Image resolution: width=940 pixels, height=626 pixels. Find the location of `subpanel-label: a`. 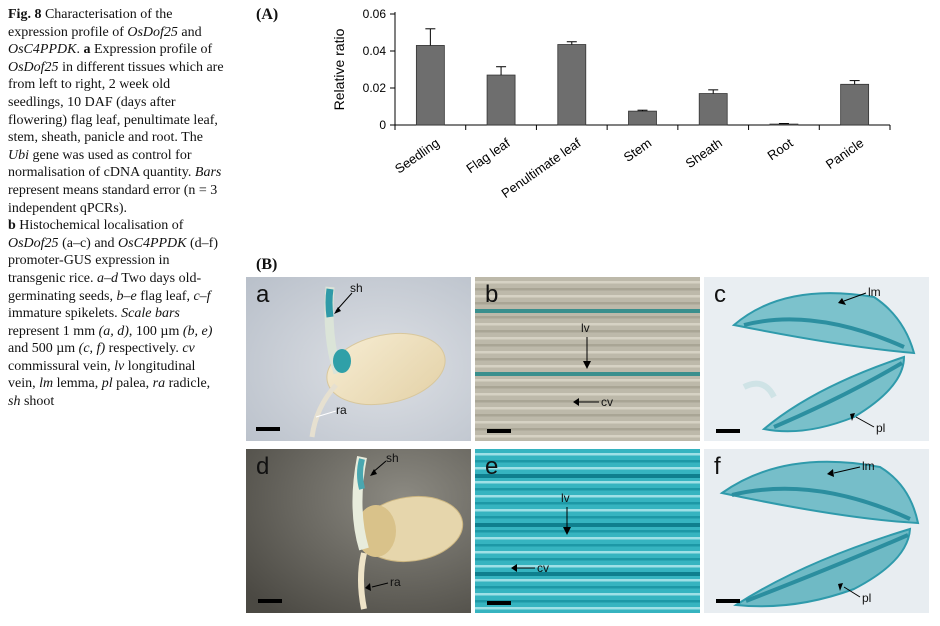

subpanel-label: a is located at coordinates (87, 50).